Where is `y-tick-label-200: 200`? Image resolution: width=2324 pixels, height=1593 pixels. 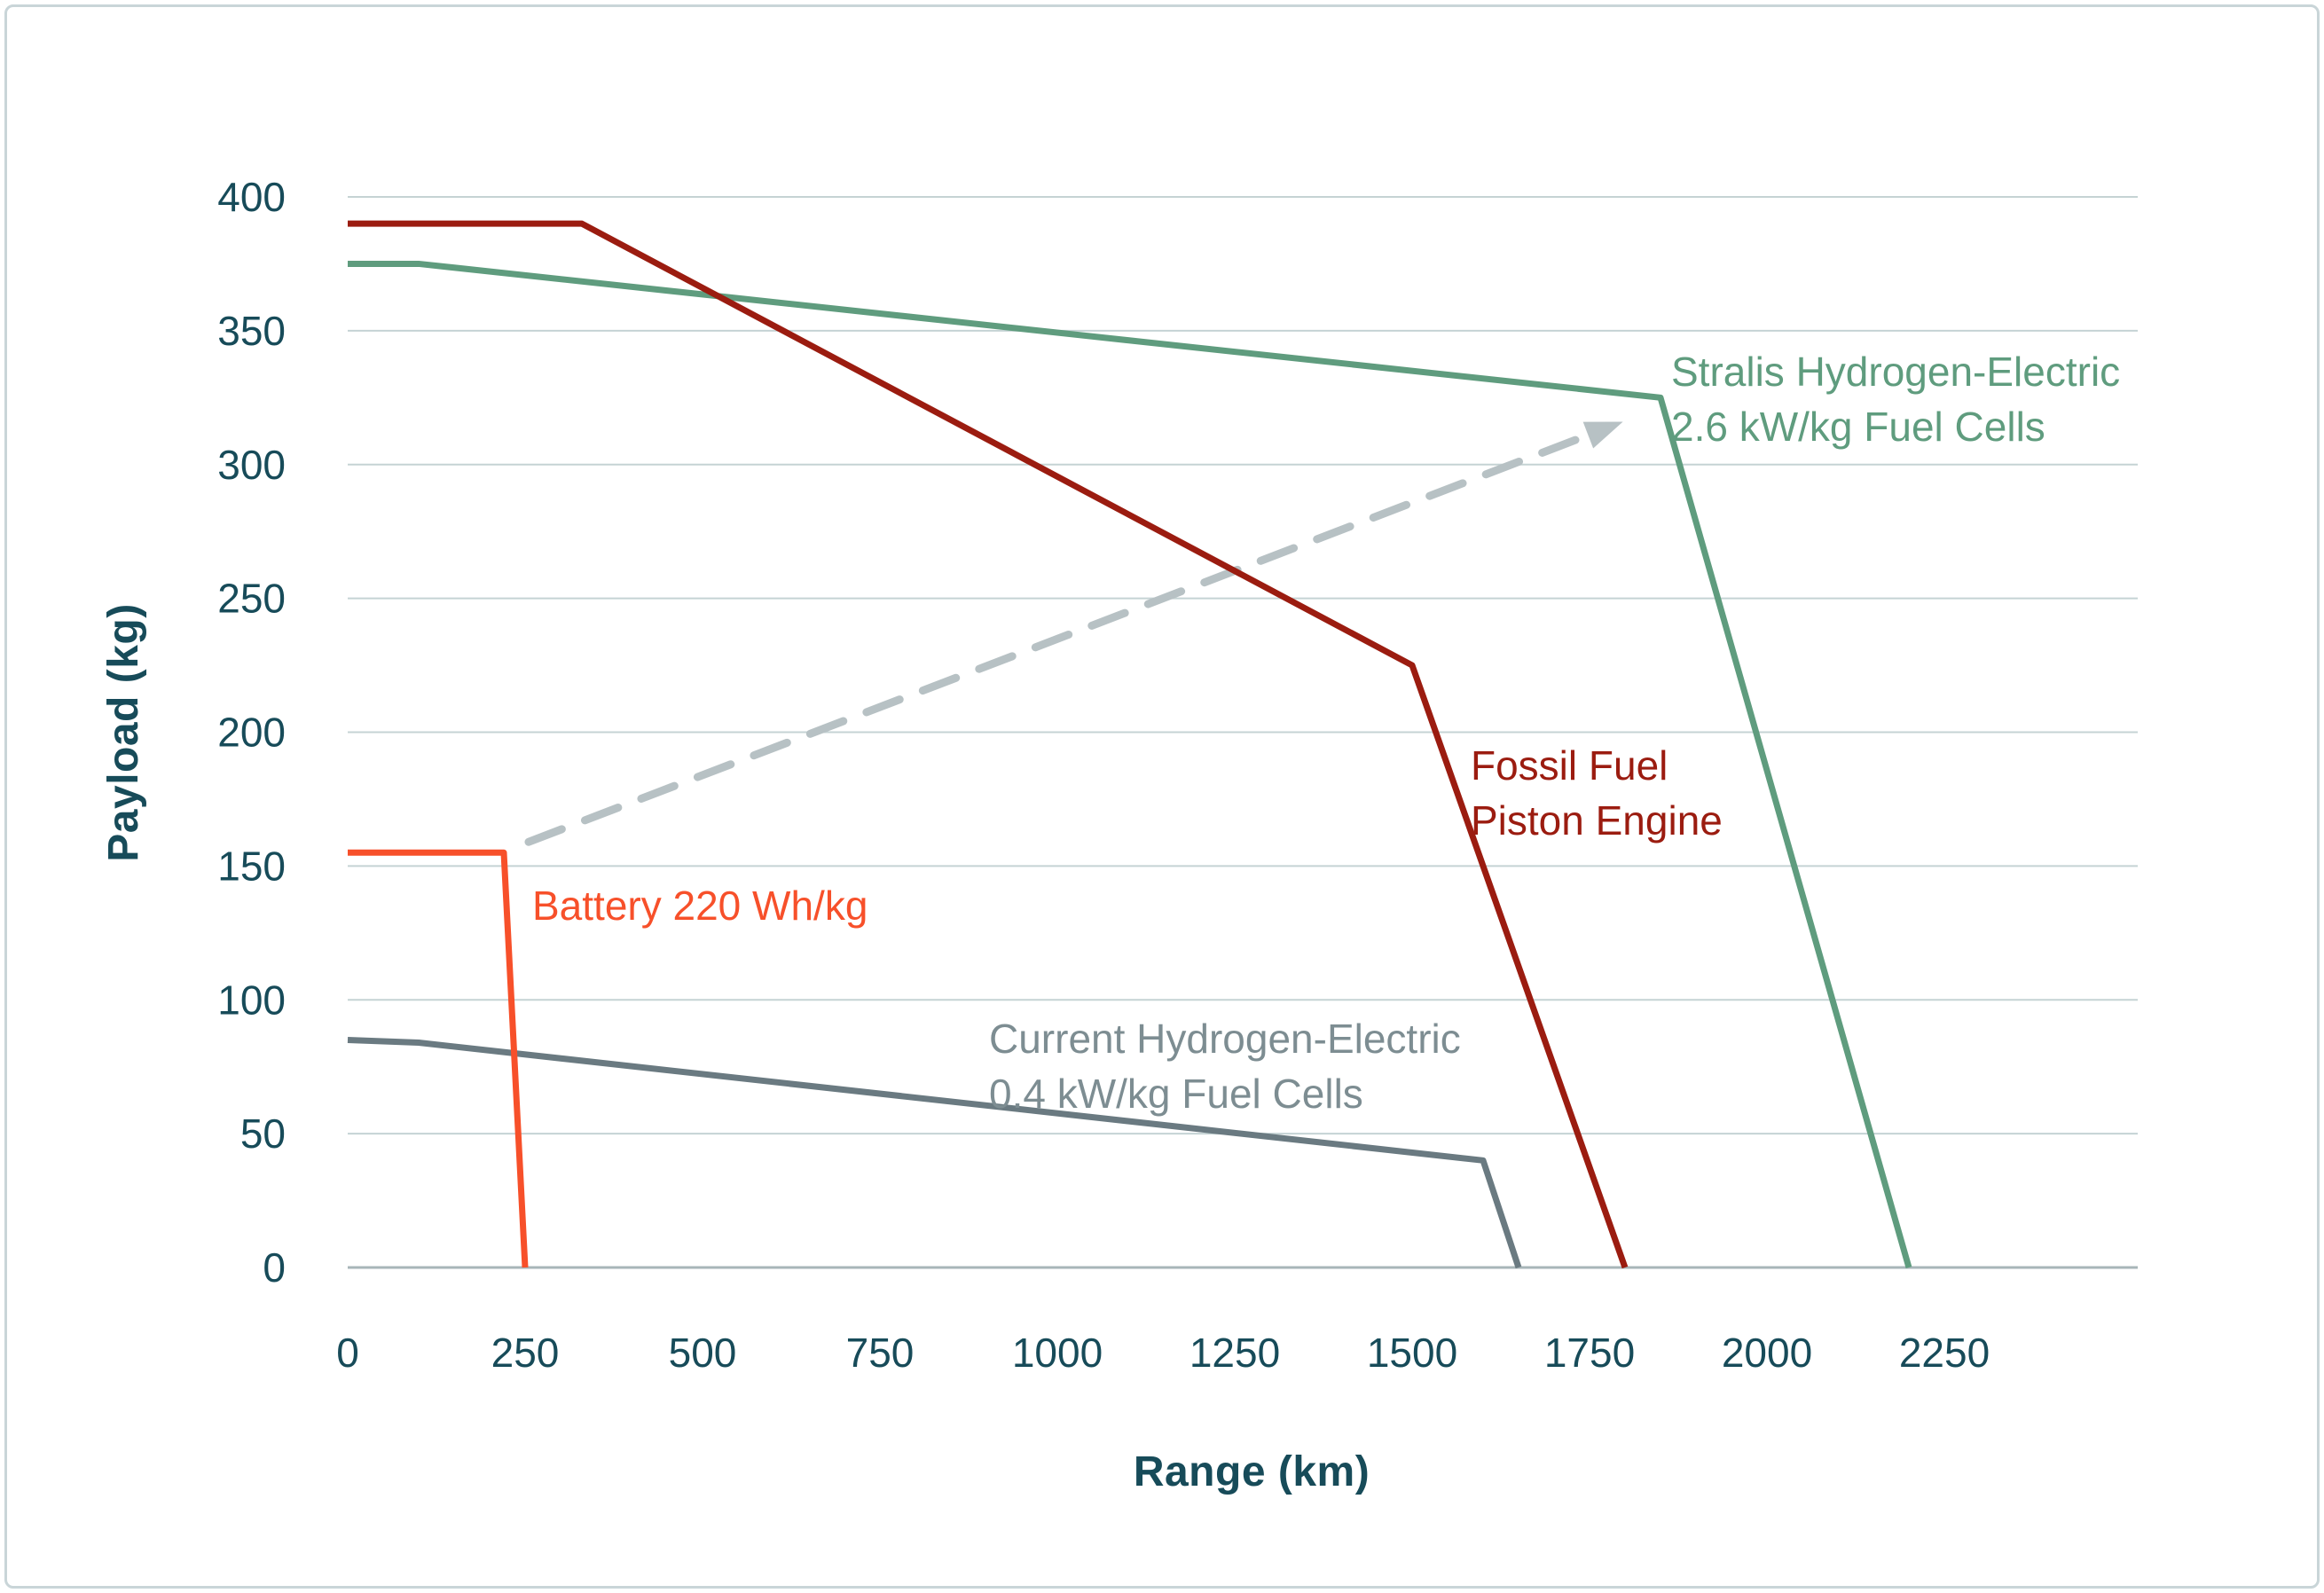
y-tick-label-200: 200 is located at coordinates (251, 733).